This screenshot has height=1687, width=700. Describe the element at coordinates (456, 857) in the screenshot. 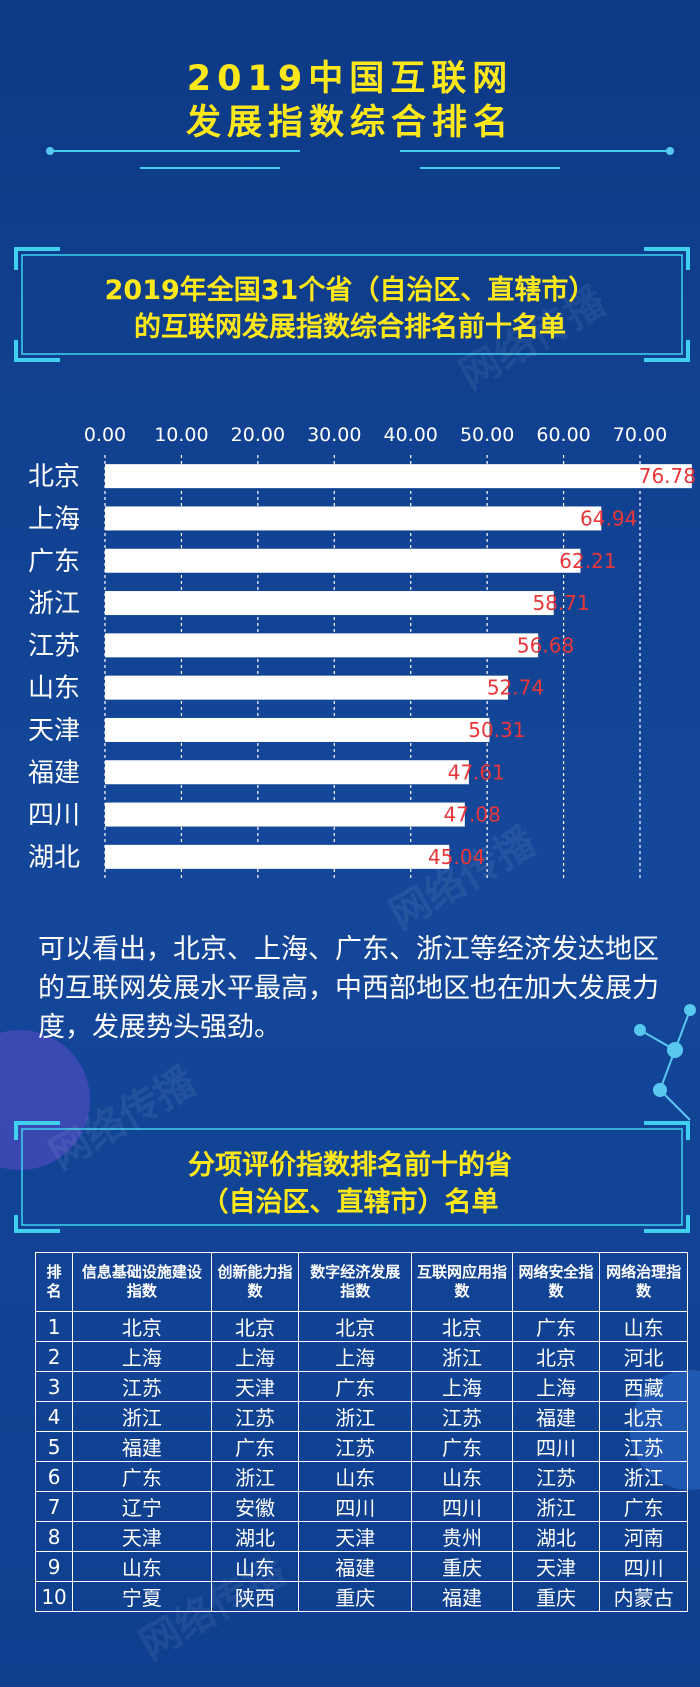

I see `value-label: 45.04` at that location.